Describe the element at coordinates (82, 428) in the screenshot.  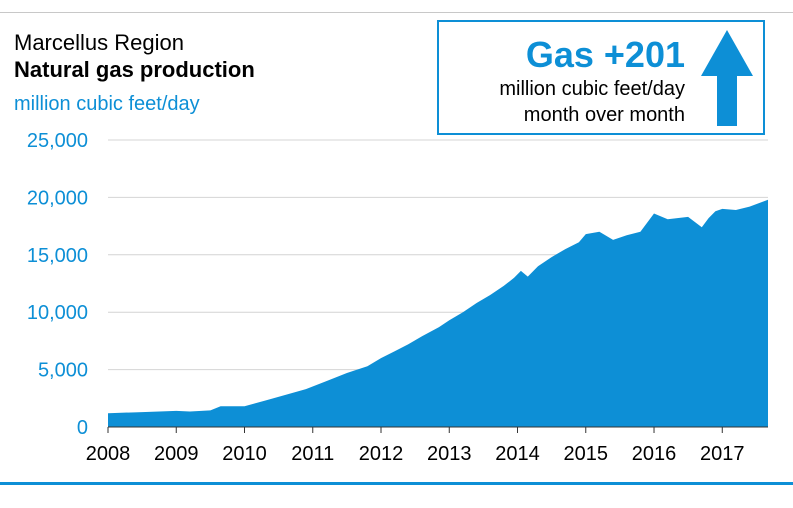
I see `y-tick-label: 0` at that location.